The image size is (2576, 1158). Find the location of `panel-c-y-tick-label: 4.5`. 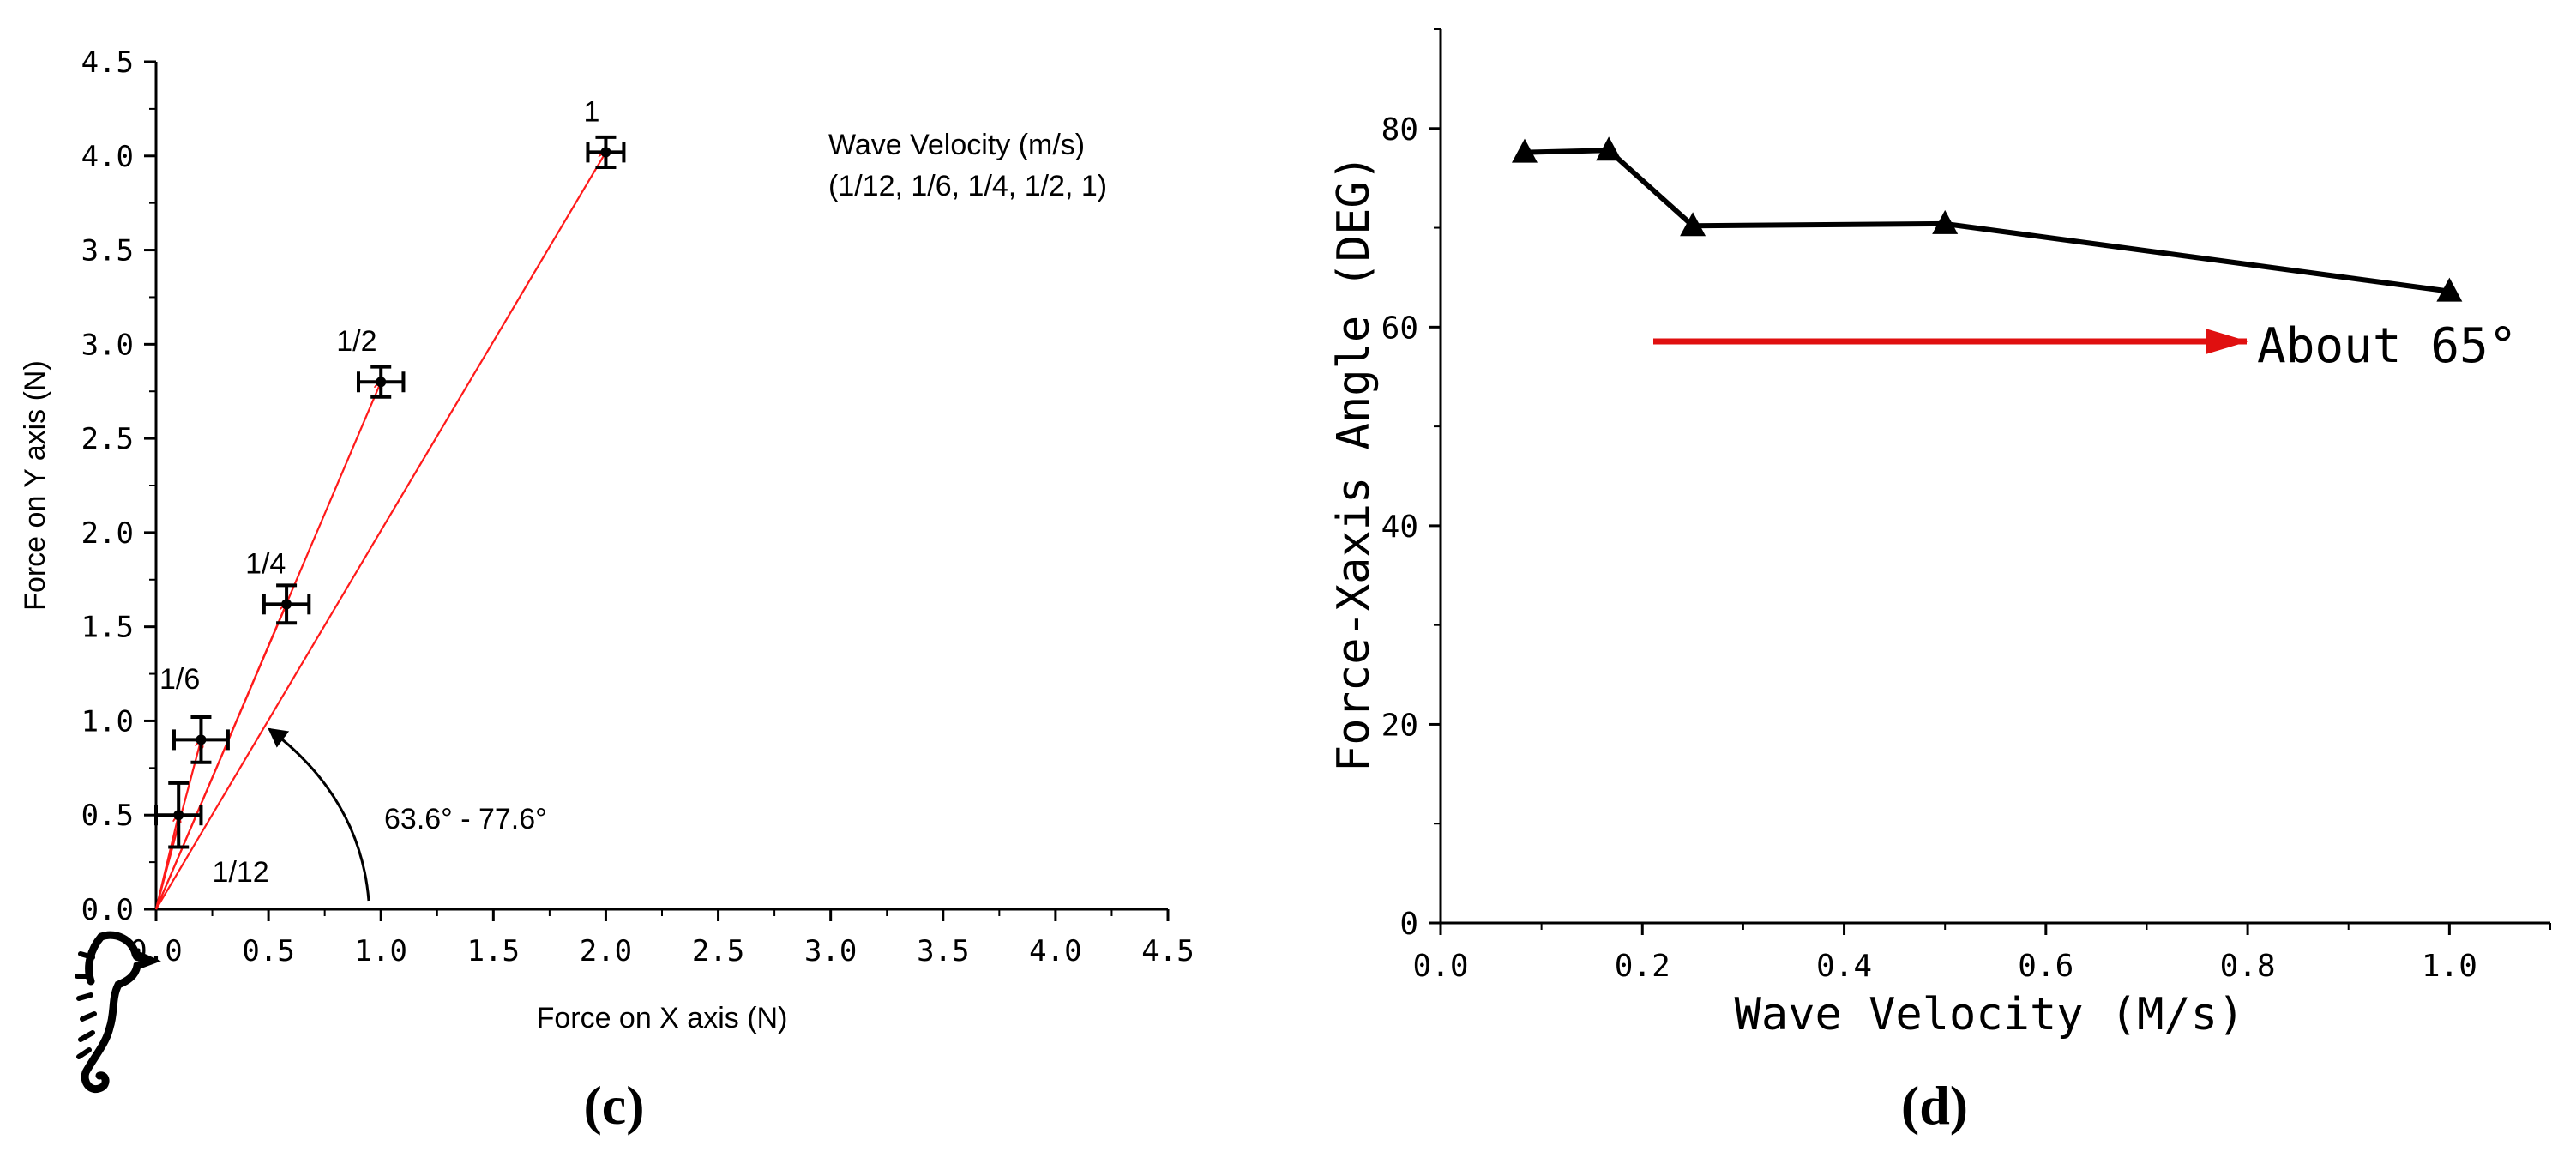

panel-c-y-tick-label: 4.5 is located at coordinates (108, 62).